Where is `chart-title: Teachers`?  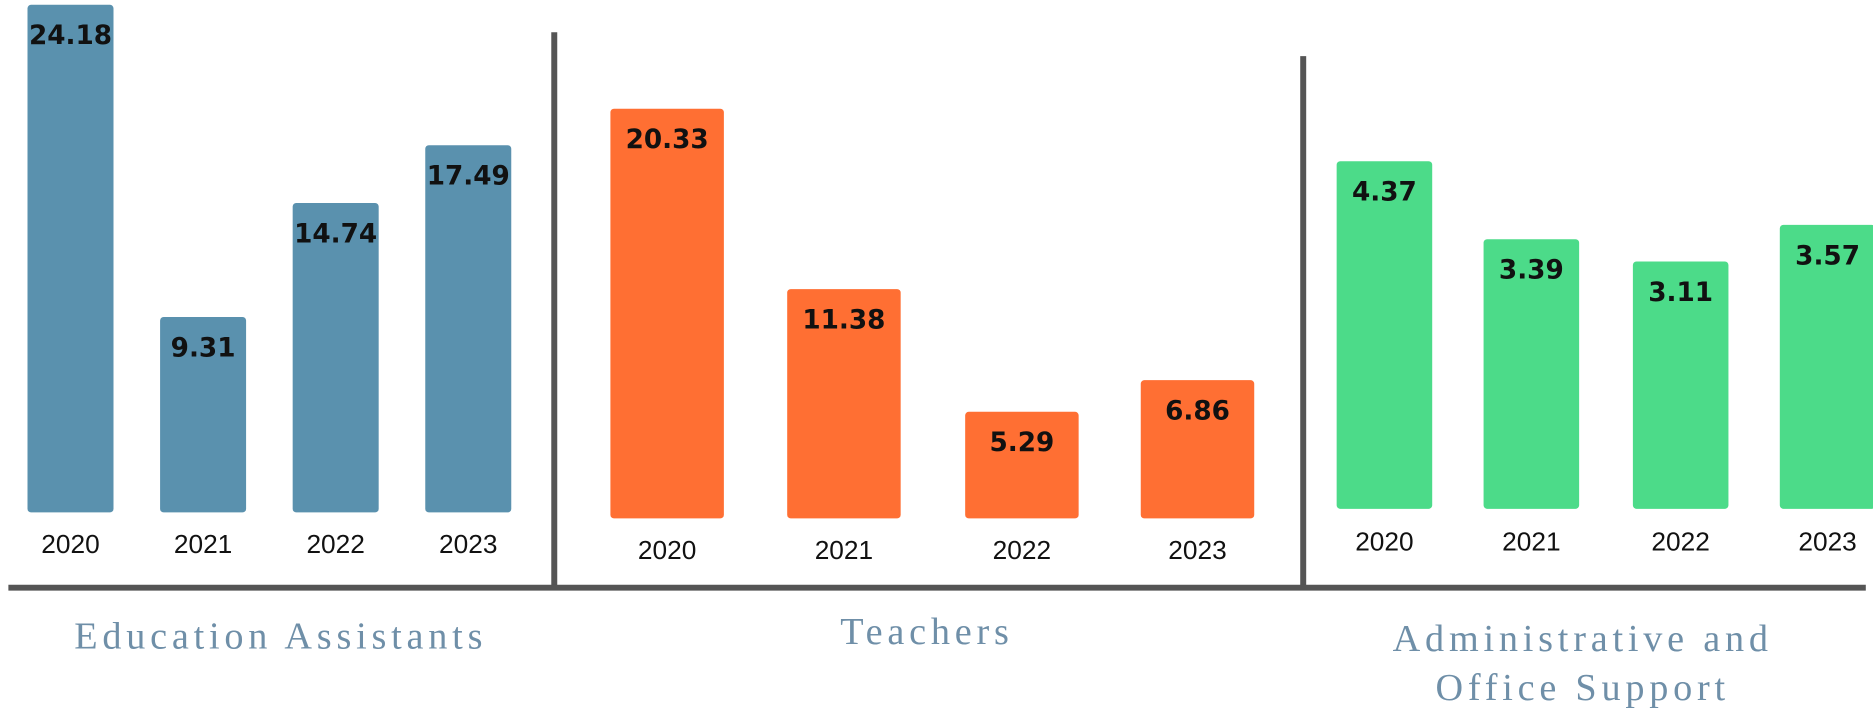 chart-title: Teachers is located at coordinates (927, 631).